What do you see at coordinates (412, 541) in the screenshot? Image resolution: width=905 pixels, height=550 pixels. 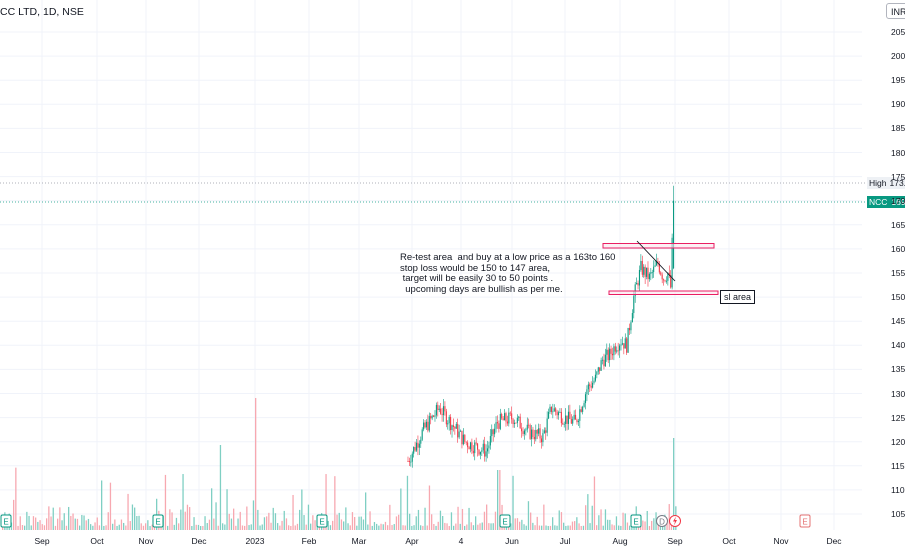 I see `time-tick-label: Apr` at bounding box center [412, 541].